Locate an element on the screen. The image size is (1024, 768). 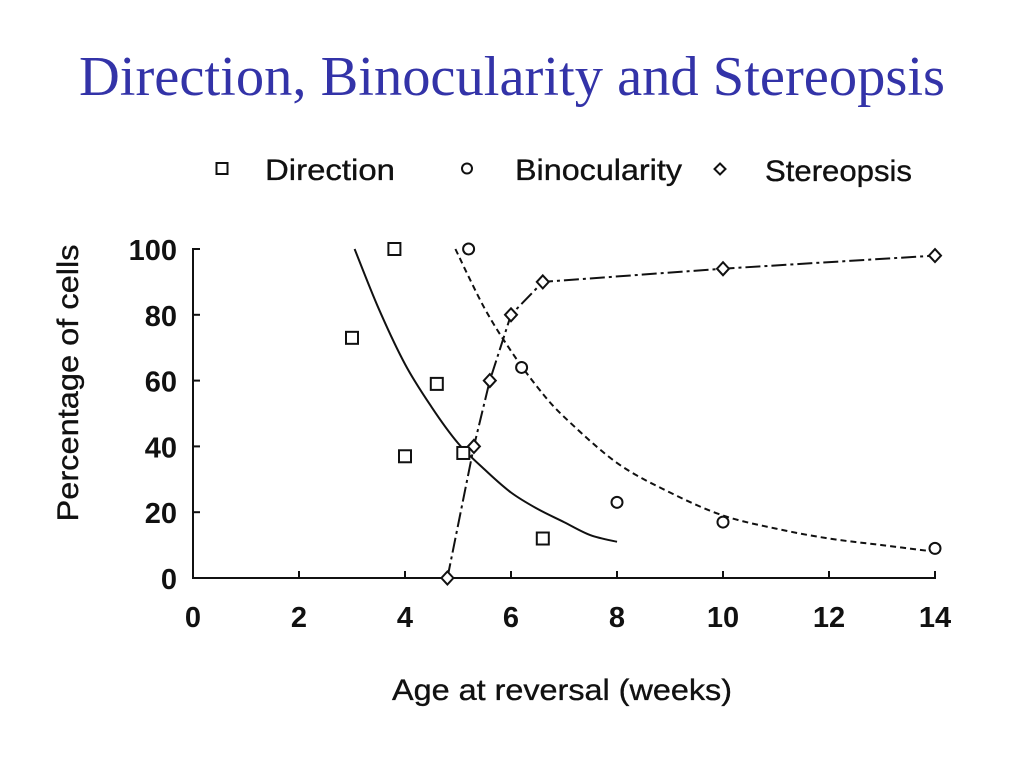
x-tick-label: 4 is located at coordinates (405, 618).